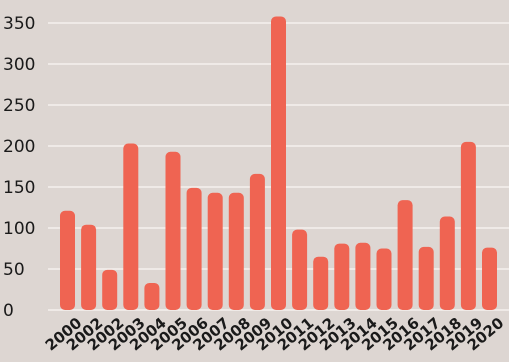 This screenshot has height=362, width=509. I want to click on y-tick-label: 50, so click(14, 270).